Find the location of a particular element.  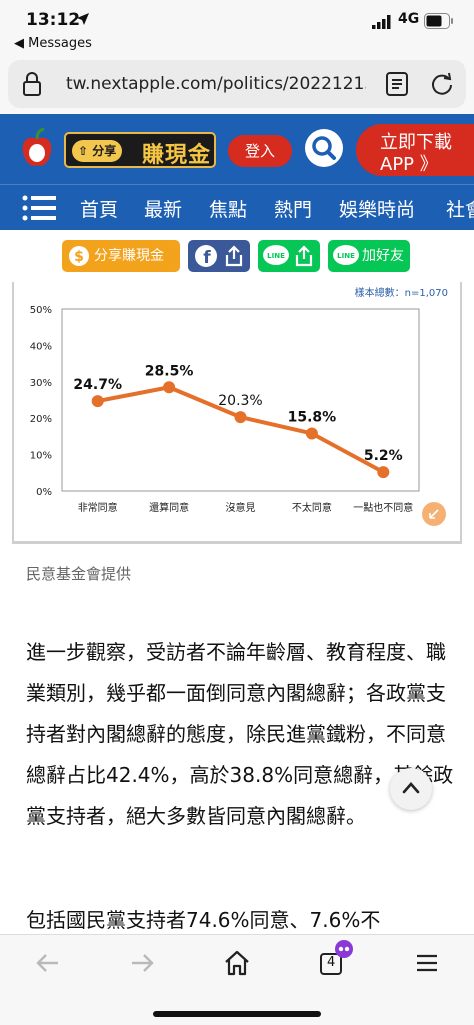

nav-item-home: 首頁 is located at coordinates (99, 210).